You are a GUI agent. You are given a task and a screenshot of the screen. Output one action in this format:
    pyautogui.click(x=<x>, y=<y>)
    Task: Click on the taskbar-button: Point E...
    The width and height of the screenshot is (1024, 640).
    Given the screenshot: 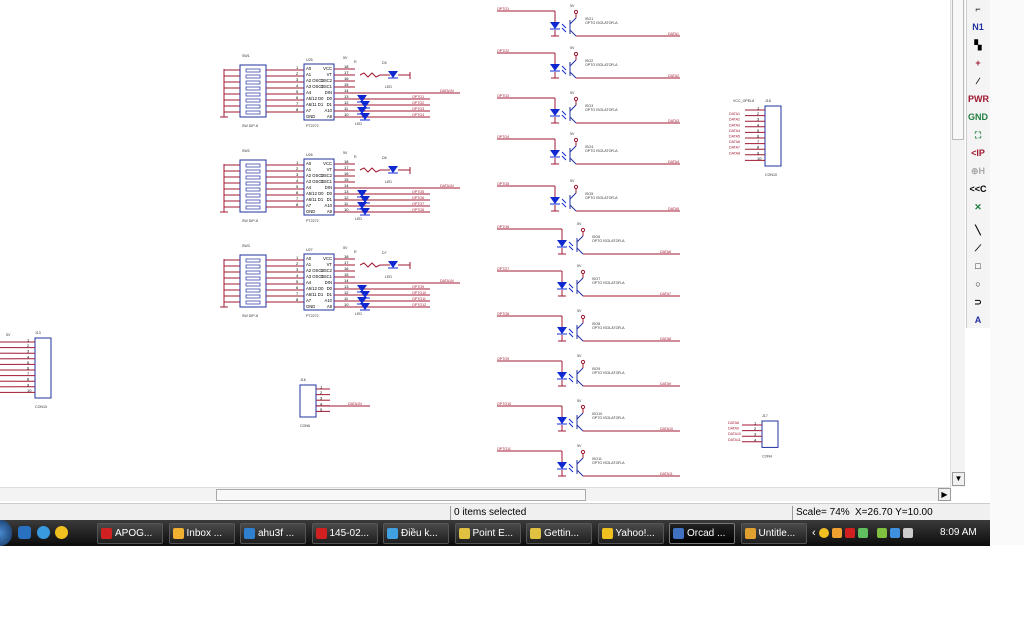 What is the action you would take?
    pyautogui.click(x=487, y=533)
    